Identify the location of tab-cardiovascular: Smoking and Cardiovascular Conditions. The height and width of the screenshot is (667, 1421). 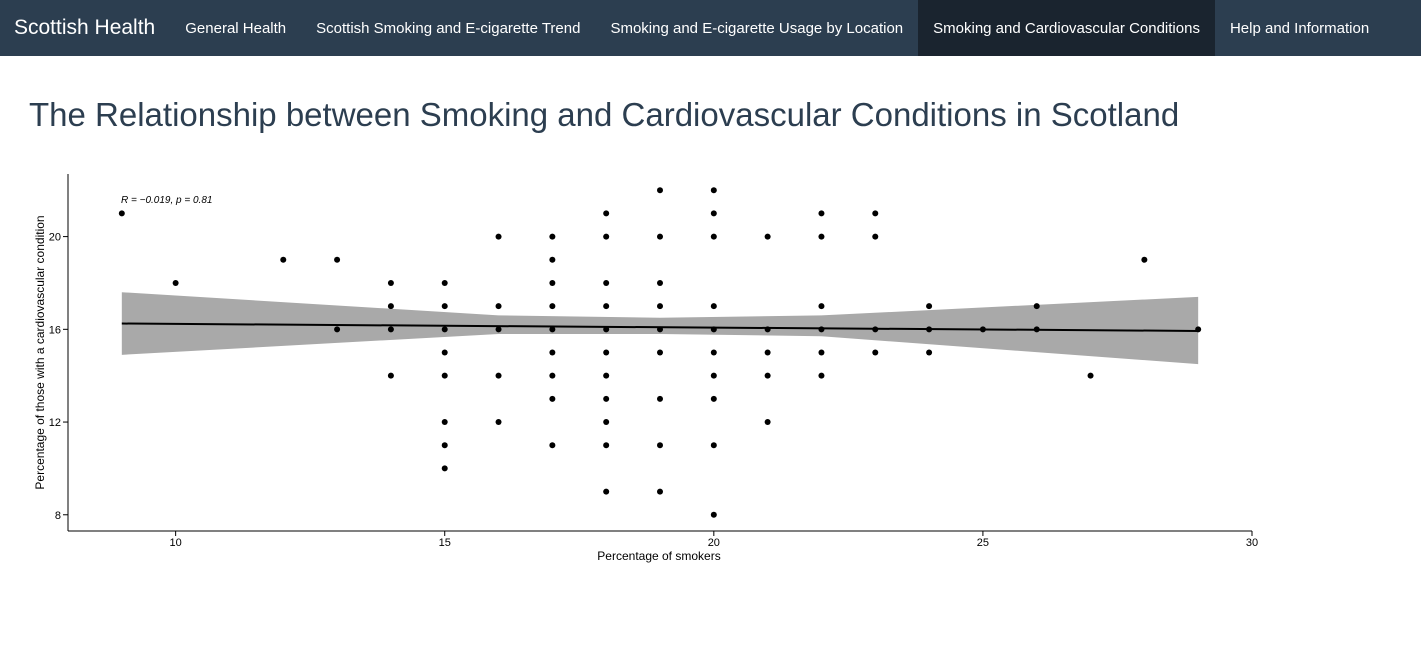
(1066, 28).